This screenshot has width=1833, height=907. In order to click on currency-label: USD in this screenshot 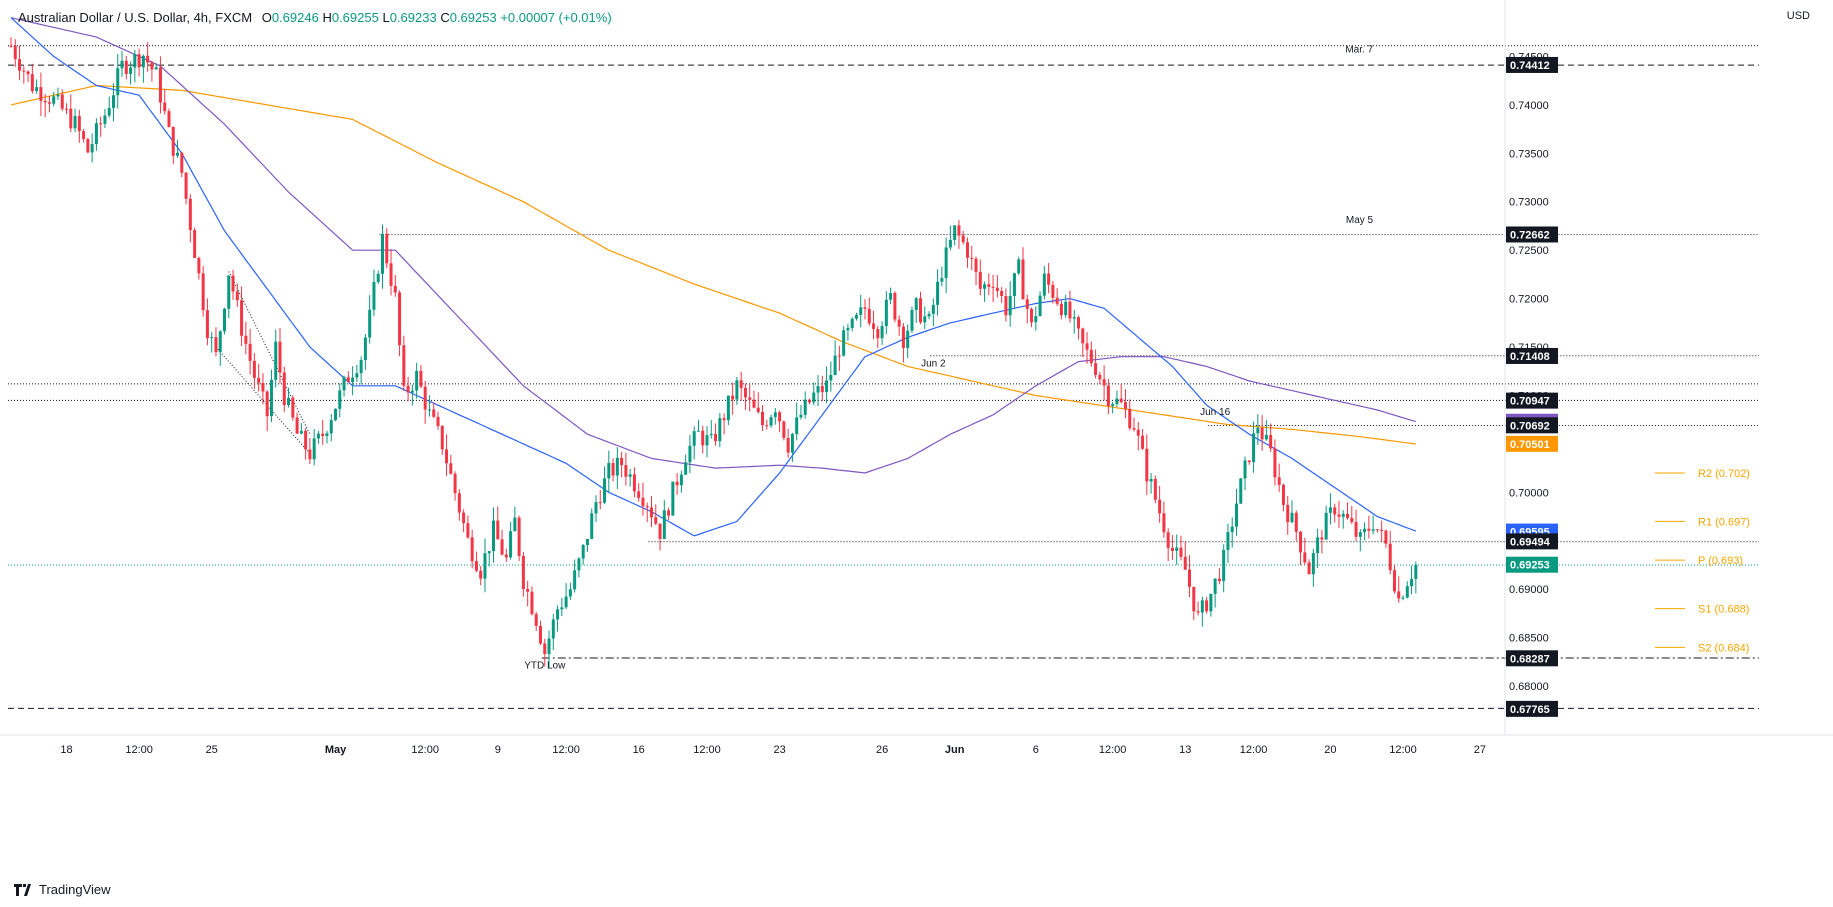, I will do `click(1798, 16)`.